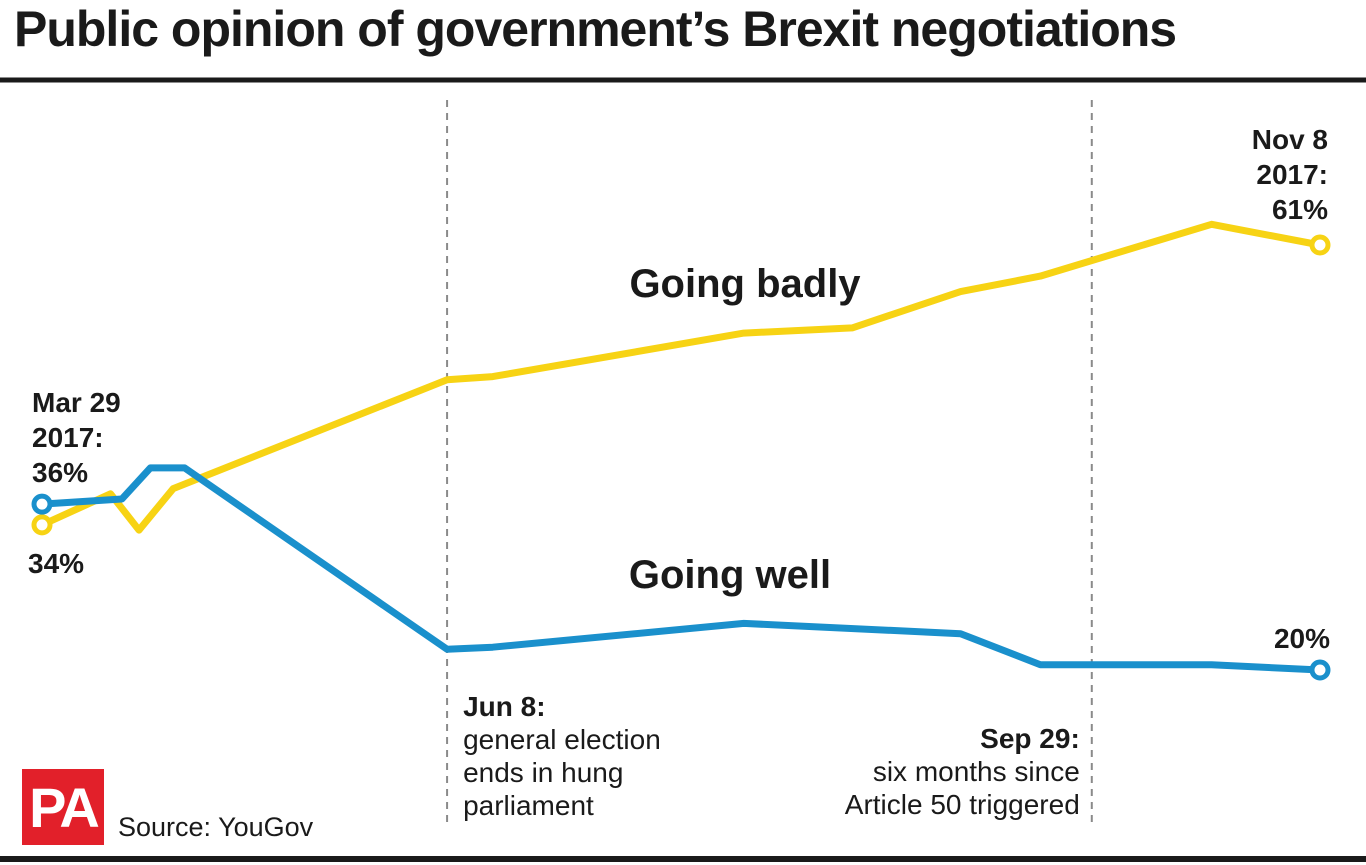  I want to click on event-text: general election, so click(562, 739).